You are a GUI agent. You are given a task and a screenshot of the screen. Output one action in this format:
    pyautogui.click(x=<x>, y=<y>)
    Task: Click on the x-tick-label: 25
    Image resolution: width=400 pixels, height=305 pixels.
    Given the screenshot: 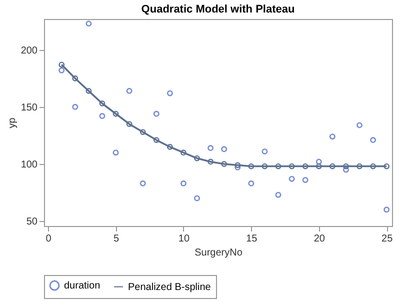 What is the action you would take?
    pyautogui.click(x=388, y=239)
    